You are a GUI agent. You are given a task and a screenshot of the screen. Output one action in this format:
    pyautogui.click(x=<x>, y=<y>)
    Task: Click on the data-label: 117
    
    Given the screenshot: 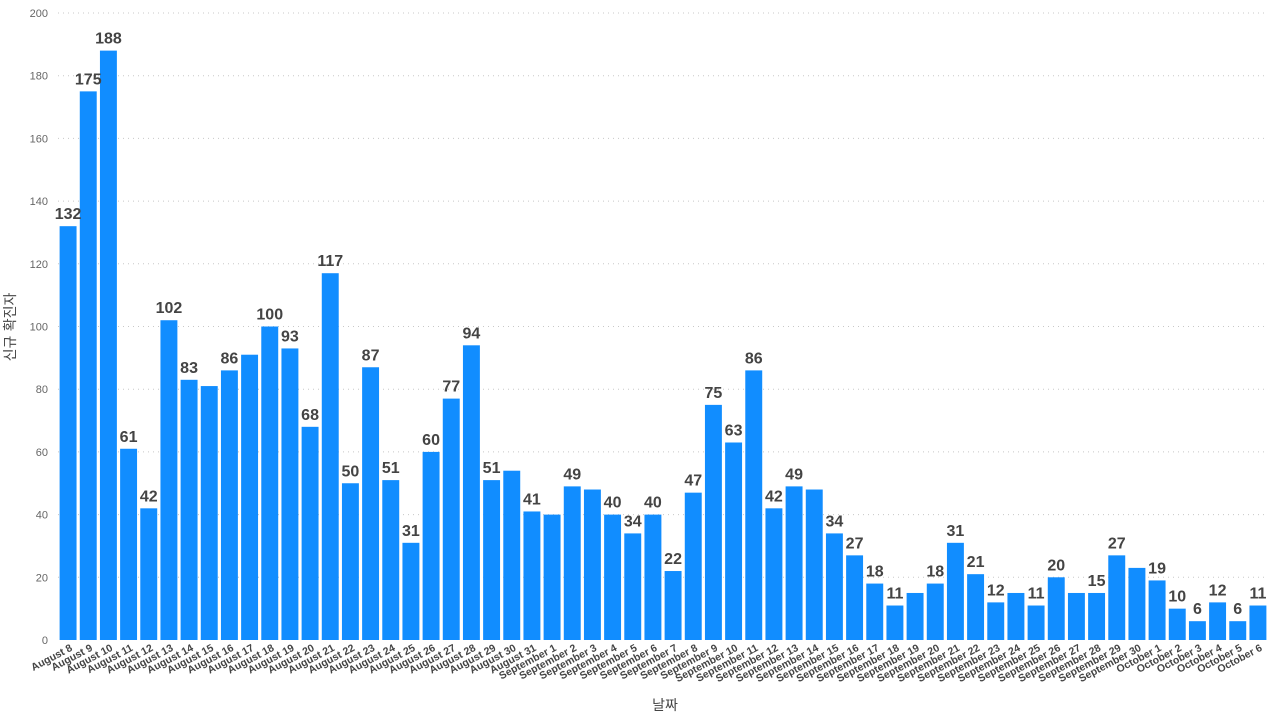 What is the action you would take?
    pyautogui.click(x=330, y=261)
    